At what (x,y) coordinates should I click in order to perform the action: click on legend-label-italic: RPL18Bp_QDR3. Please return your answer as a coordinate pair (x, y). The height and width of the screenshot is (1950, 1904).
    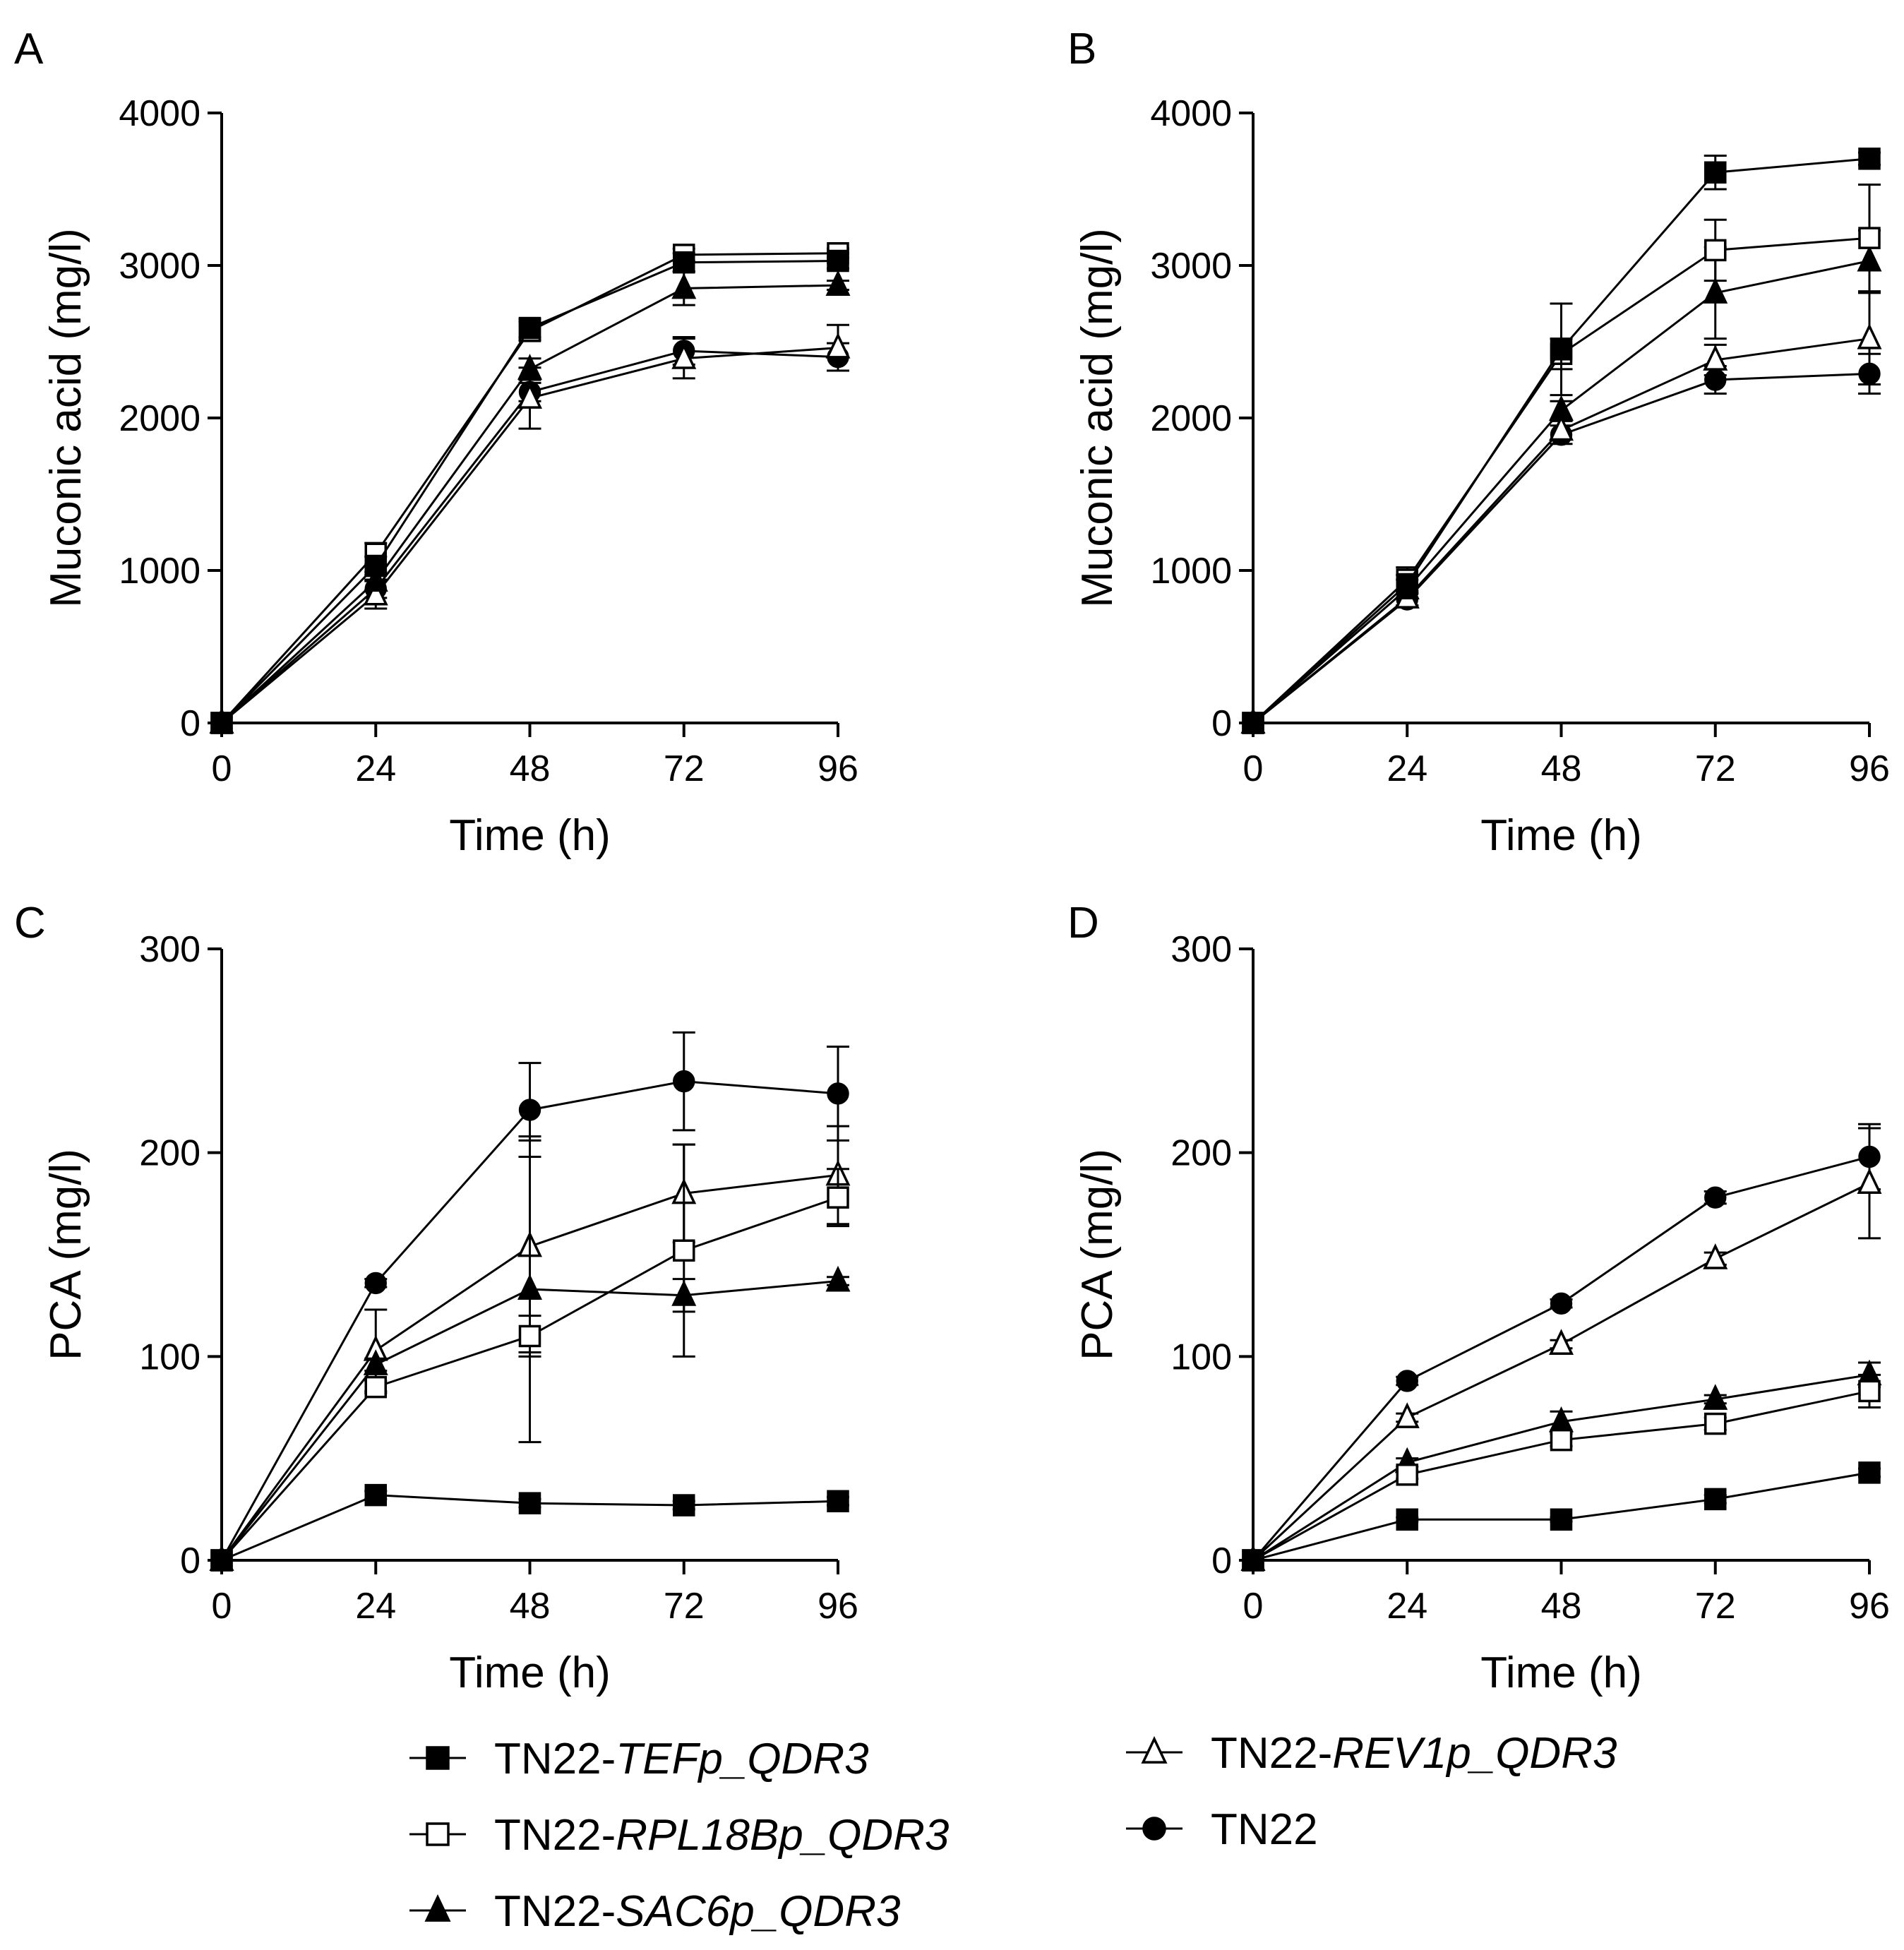
    Looking at the image, I should click on (782, 1835).